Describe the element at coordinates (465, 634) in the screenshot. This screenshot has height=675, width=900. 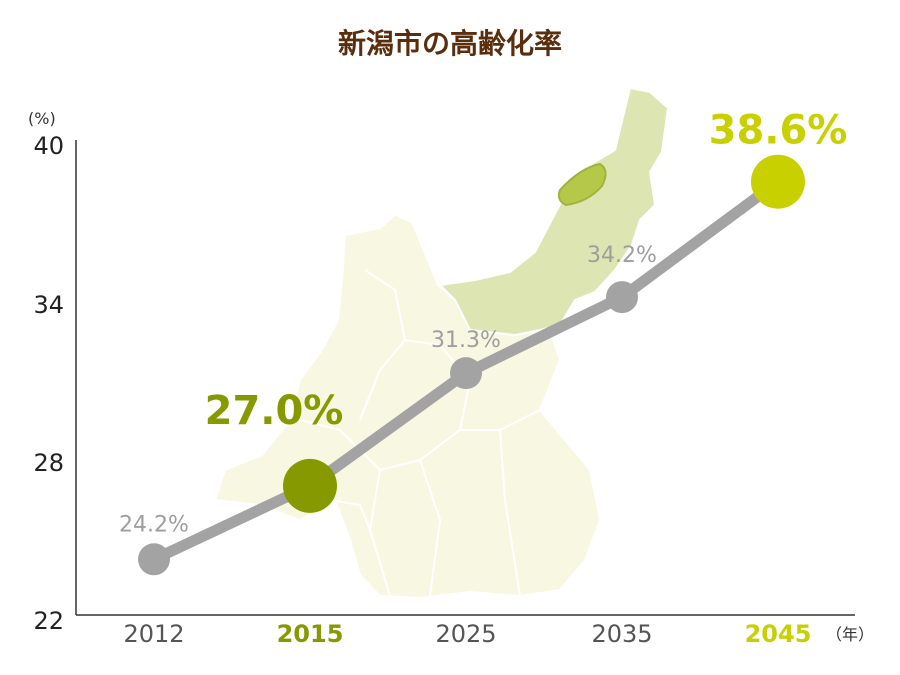
I see `x-tick-label: 2025` at that location.